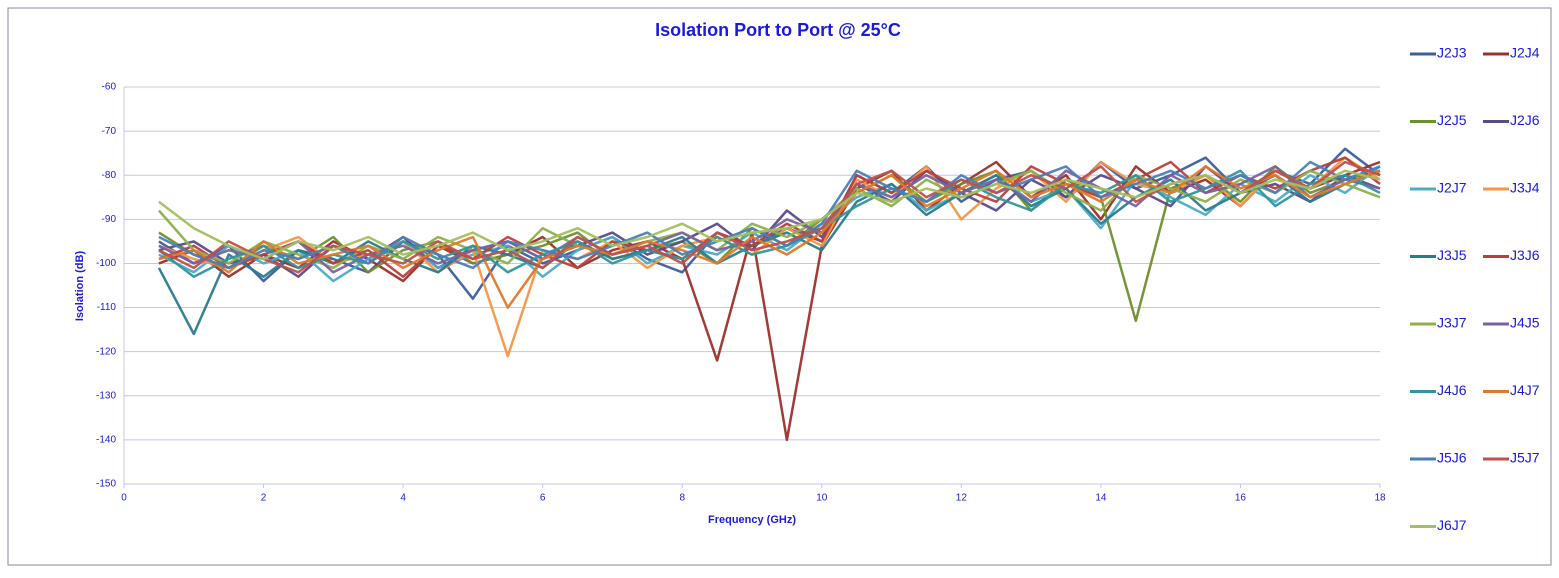  What do you see at coordinates (1525, 188) in the screenshot?
I see `legend-label: J3J4` at bounding box center [1525, 188].